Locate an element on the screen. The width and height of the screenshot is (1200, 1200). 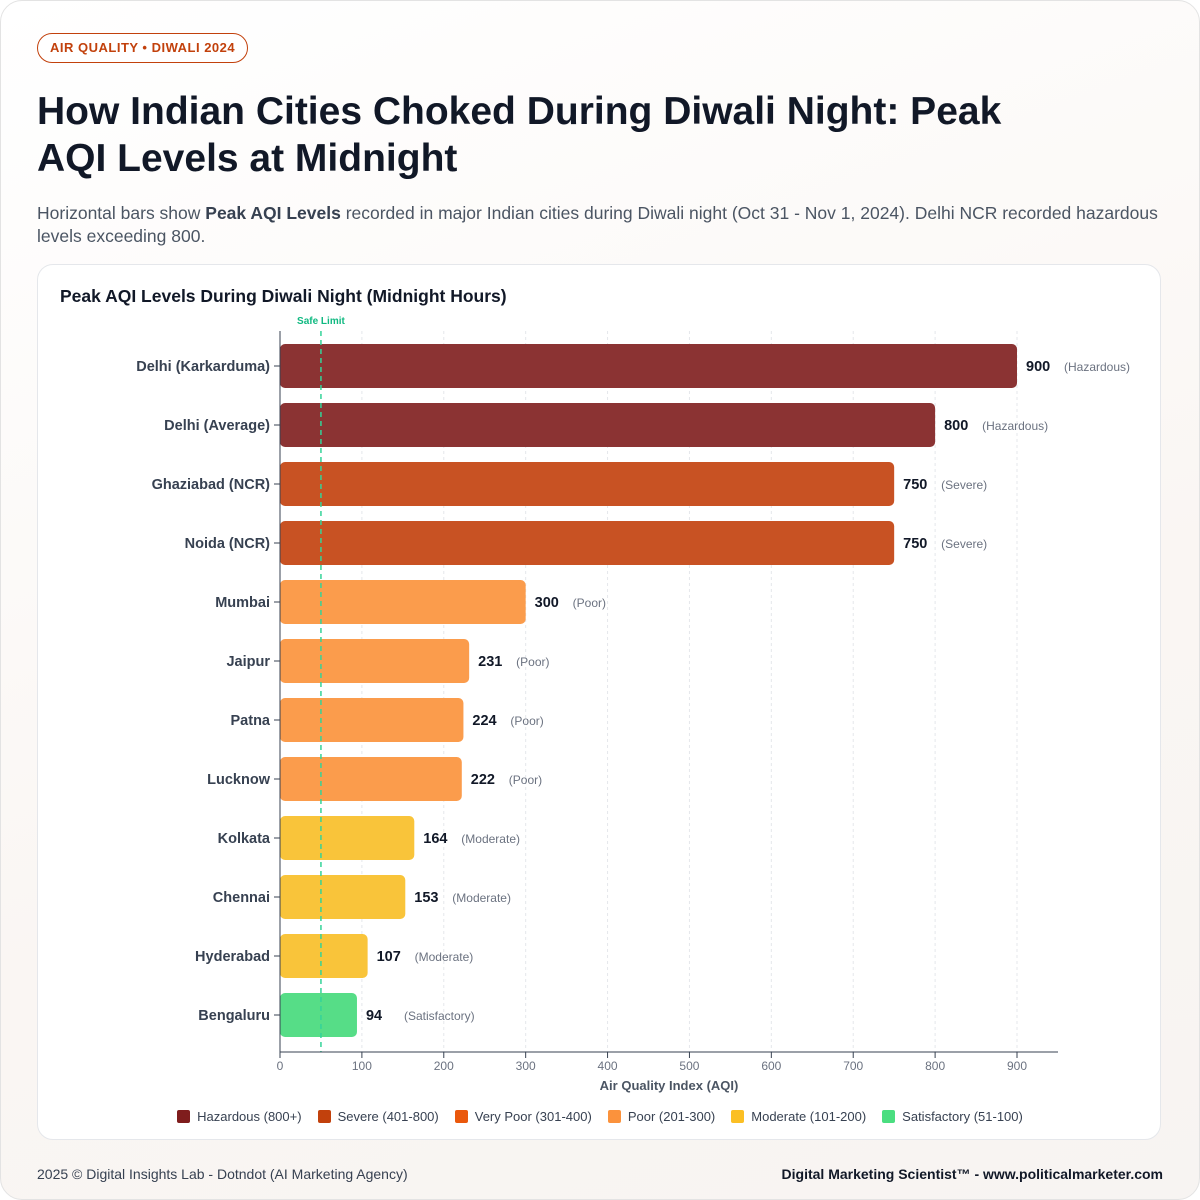
status-label: (Satisfactory) is located at coordinates (439, 1016).